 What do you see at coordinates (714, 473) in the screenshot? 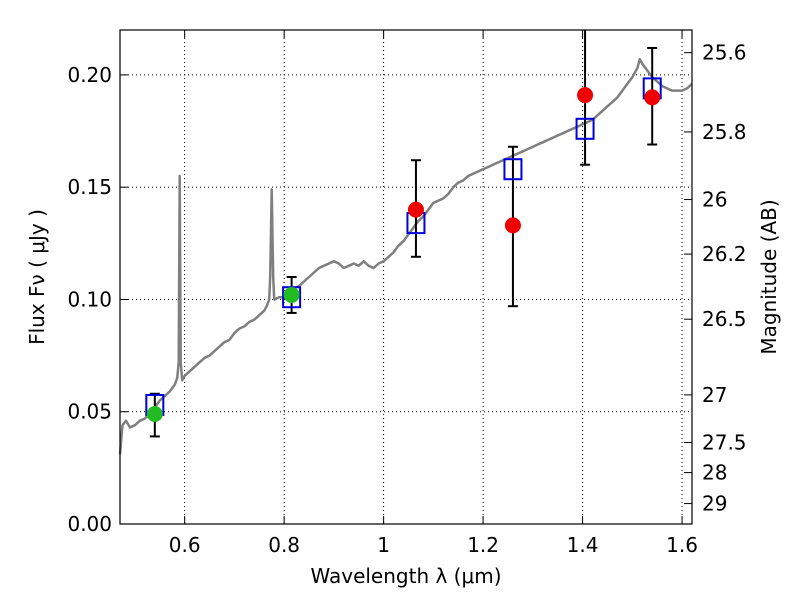
I see `y2-tick-label: 28` at bounding box center [714, 473].